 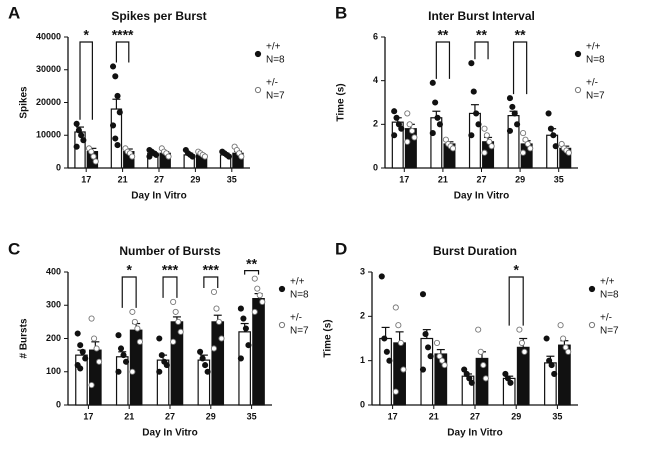 What do you see at coordinates (48, 135) in the screenshot?
I see `y-tick-label: 10000` at bounding box center [48, 135].